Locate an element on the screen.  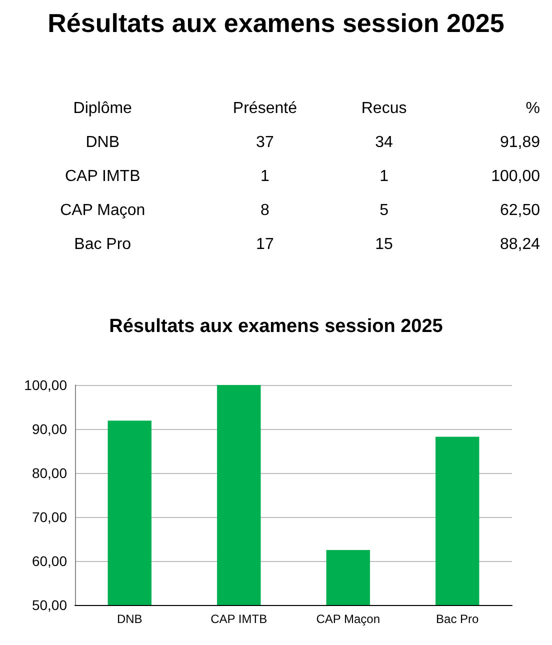
data-label: 5 is located at coordinates (384, 211).